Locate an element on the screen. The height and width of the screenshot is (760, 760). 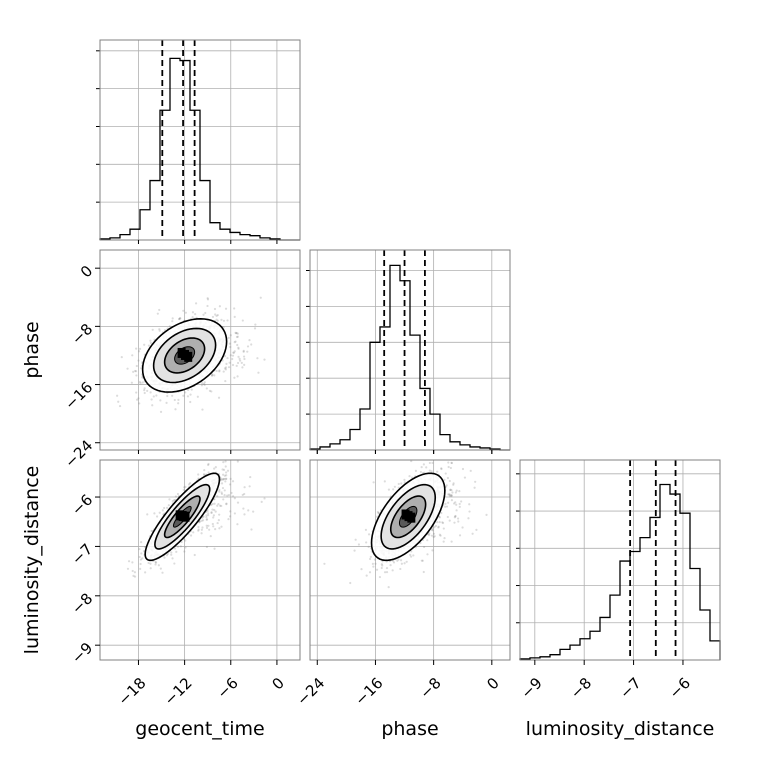
panel-frame is located at coordinates (200, 350).